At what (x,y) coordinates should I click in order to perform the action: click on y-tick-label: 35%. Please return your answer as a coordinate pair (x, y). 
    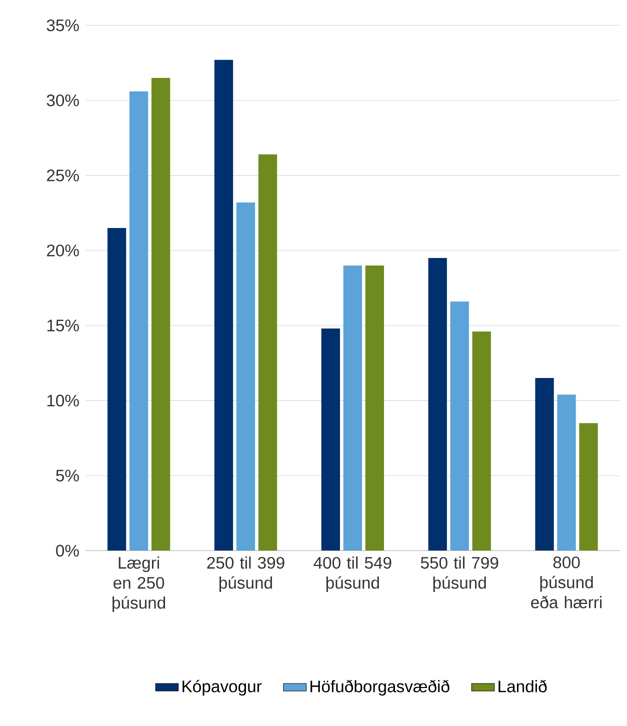
    Looking at the image, I should click on (63, 25).